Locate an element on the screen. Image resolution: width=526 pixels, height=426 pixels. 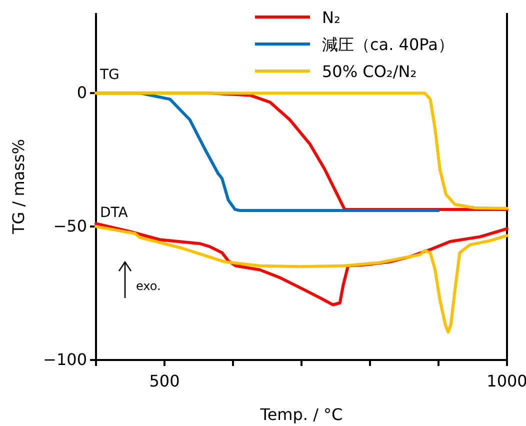
legend-label: N₂ is located at coordinates (331, 17).